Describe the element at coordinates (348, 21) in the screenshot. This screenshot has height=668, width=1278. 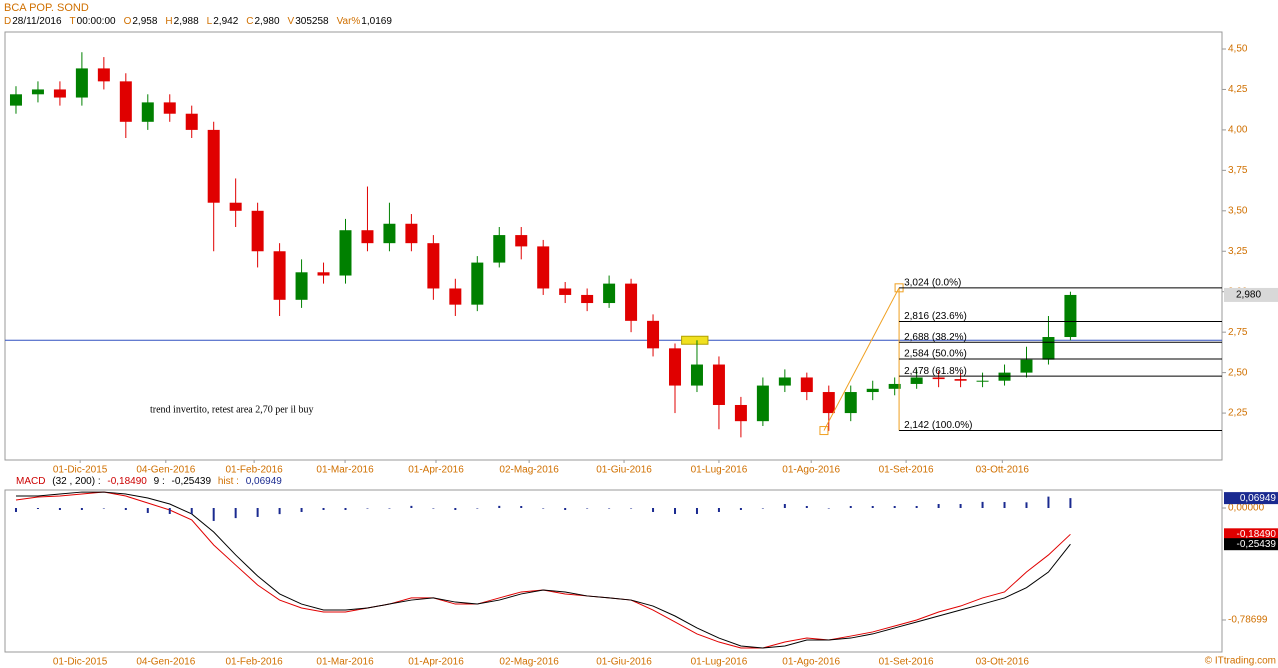
I see `field-label: Var%` at that location.